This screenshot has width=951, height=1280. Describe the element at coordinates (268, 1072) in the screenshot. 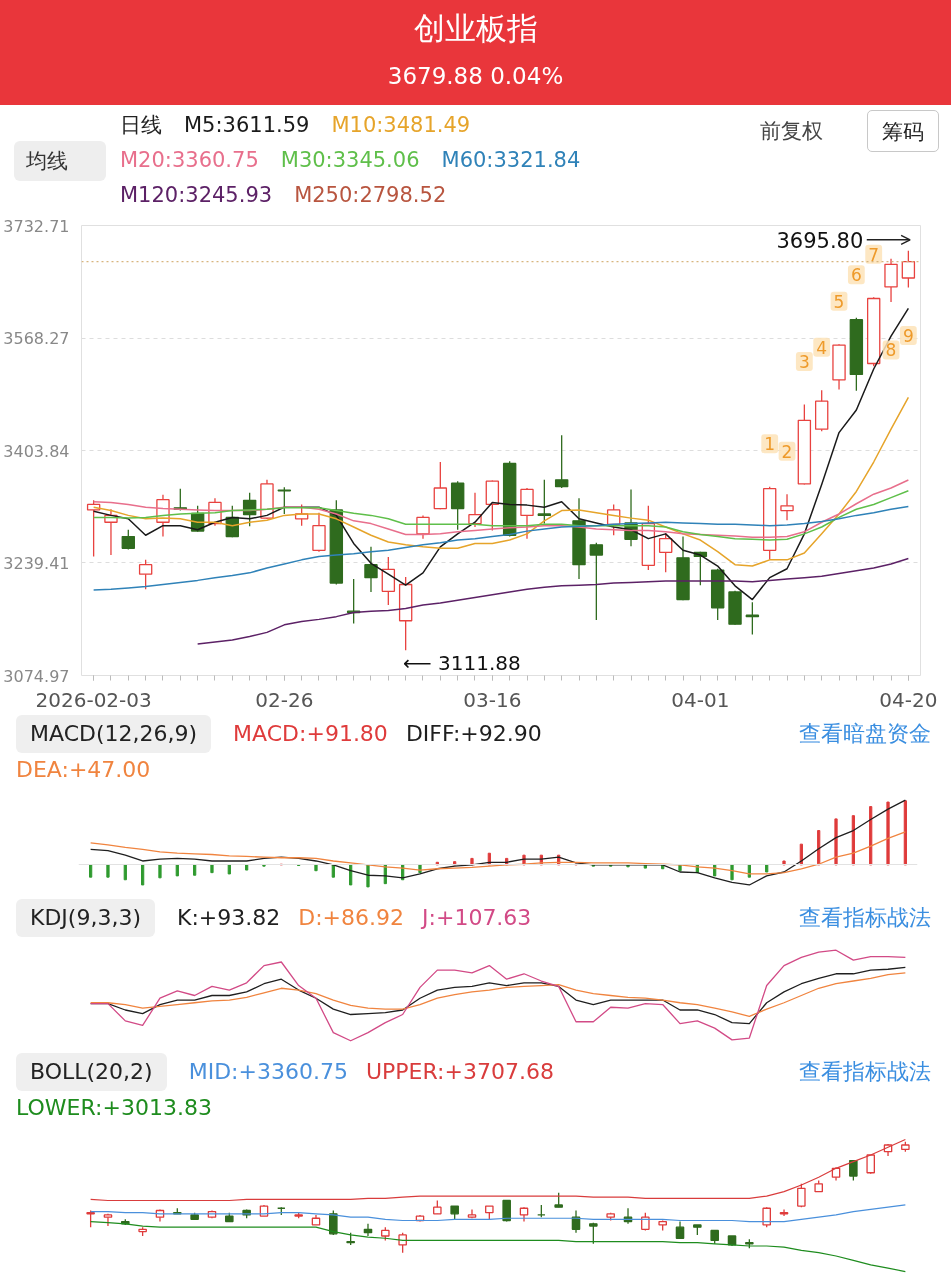

I see `text: MID:+3360.75` at that location.